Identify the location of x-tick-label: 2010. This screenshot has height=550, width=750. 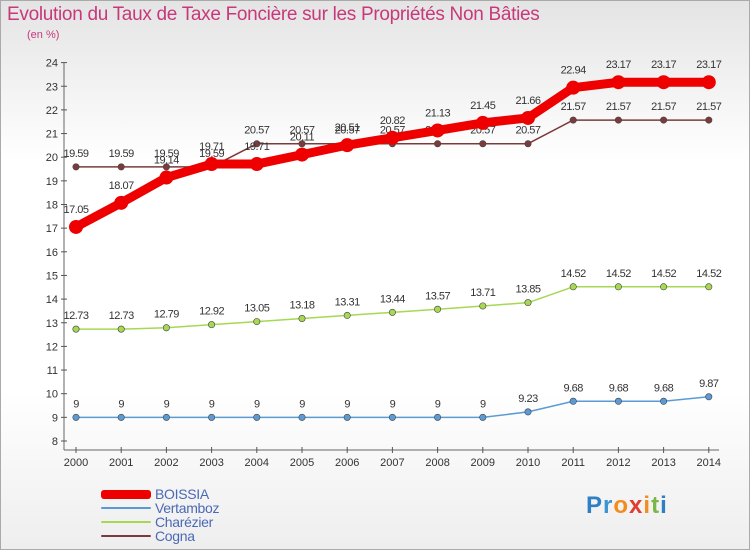
(528, 463).